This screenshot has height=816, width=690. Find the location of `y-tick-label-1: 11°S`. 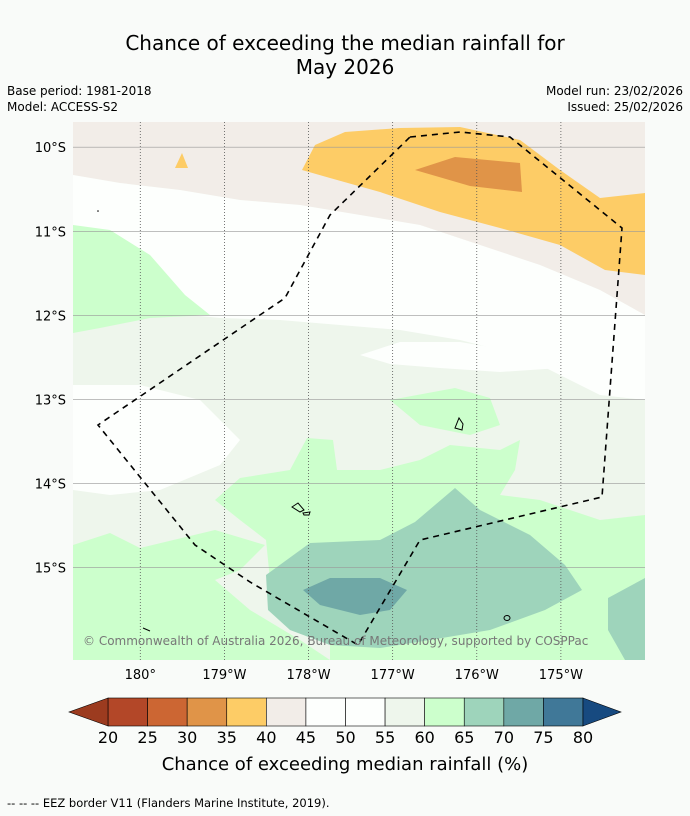

y-tick-label-1: 11°S is located at coordinates (50, 232).